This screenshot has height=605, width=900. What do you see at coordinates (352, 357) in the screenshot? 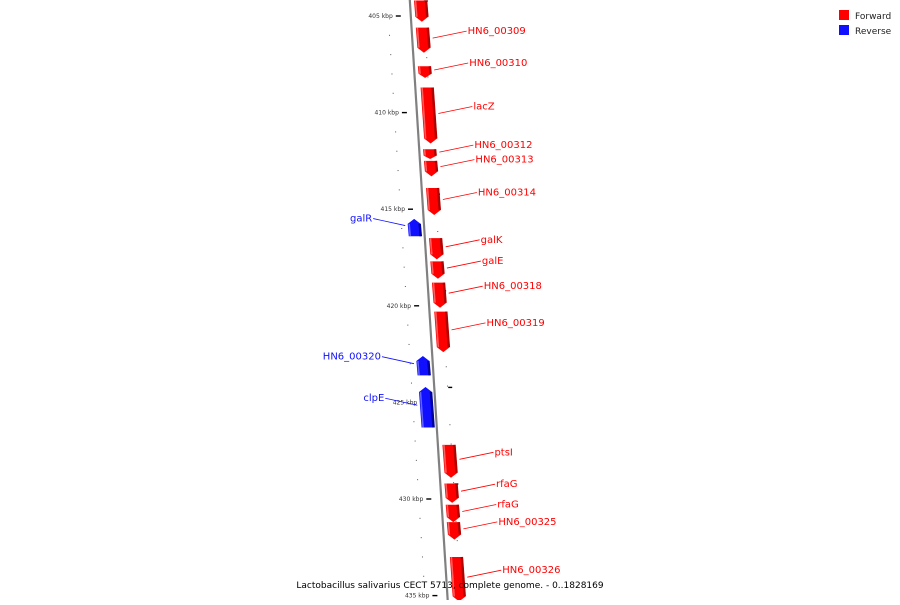
I see `gene-label: HN6_00320` at bounding box center [352, 357].